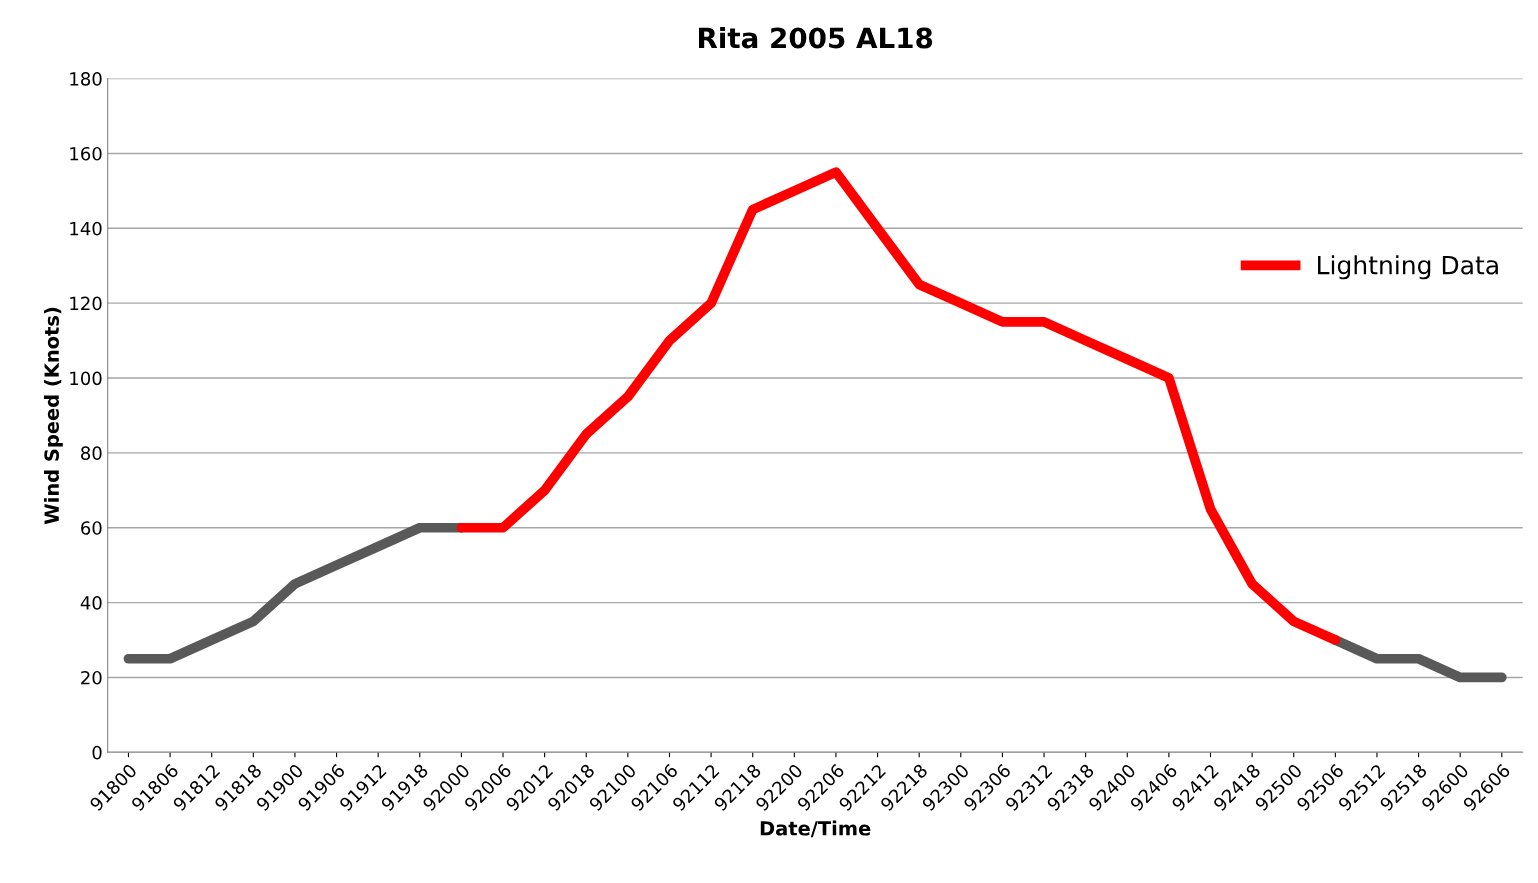  I want to click on x-axis-title: Date/Time, so click(815, 829).